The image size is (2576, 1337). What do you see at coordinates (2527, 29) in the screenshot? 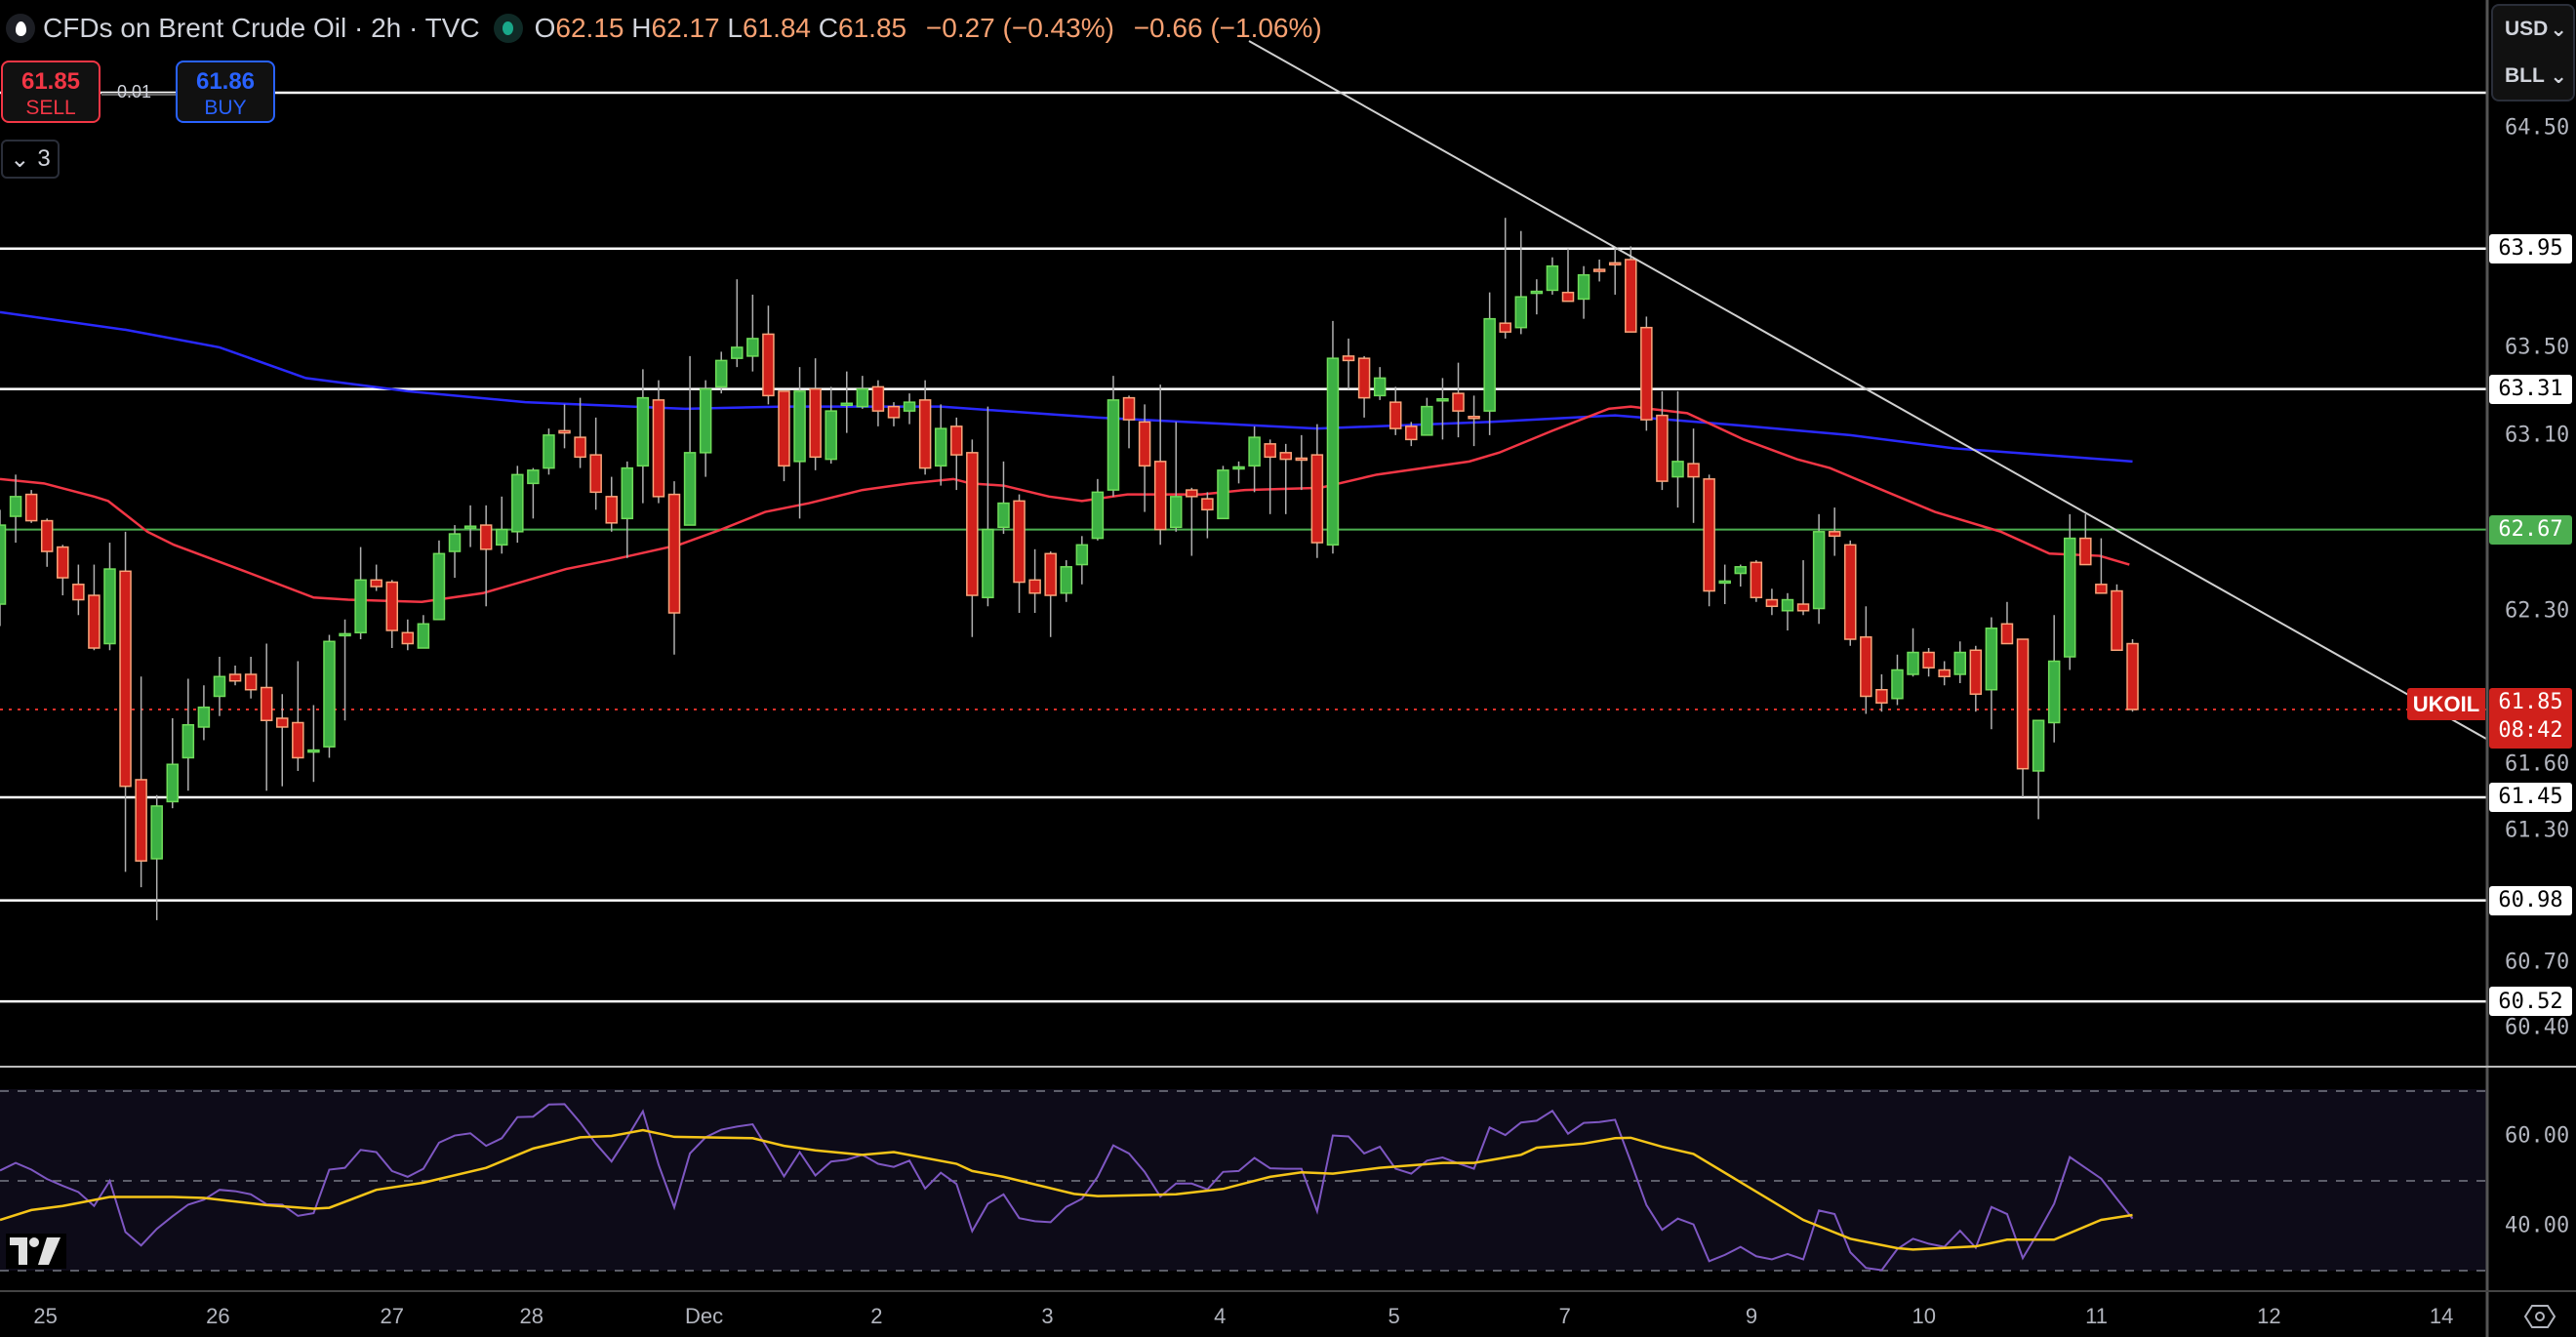
I see `currency-label: USD` at bounding box center [2527, 29].